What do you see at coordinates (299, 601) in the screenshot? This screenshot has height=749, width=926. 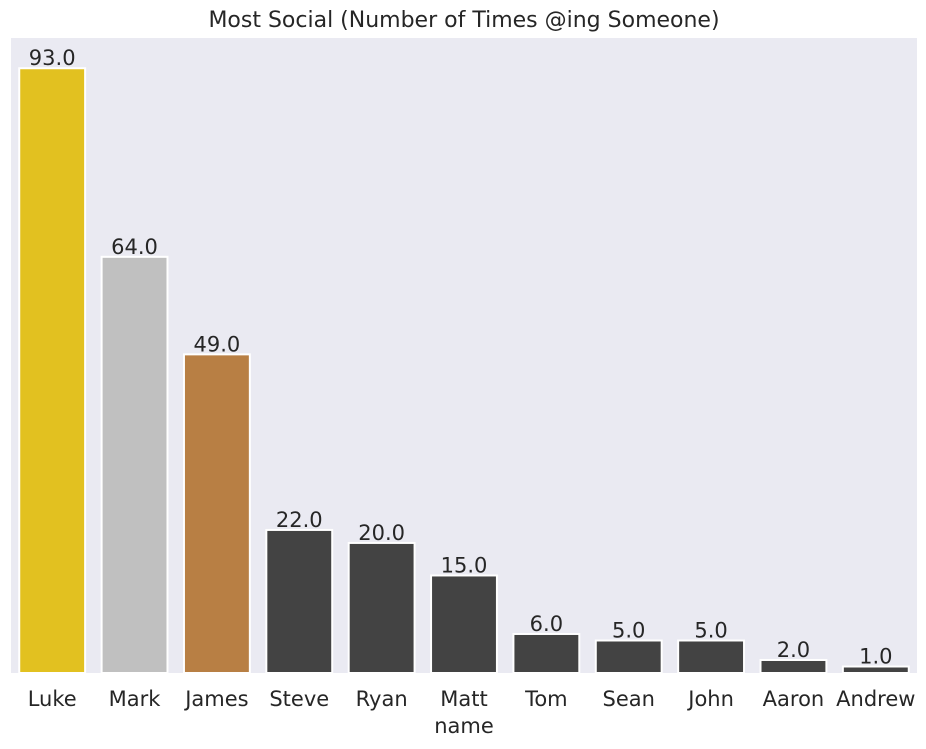 I see `bar-steve` at bounding box center [299, 601].